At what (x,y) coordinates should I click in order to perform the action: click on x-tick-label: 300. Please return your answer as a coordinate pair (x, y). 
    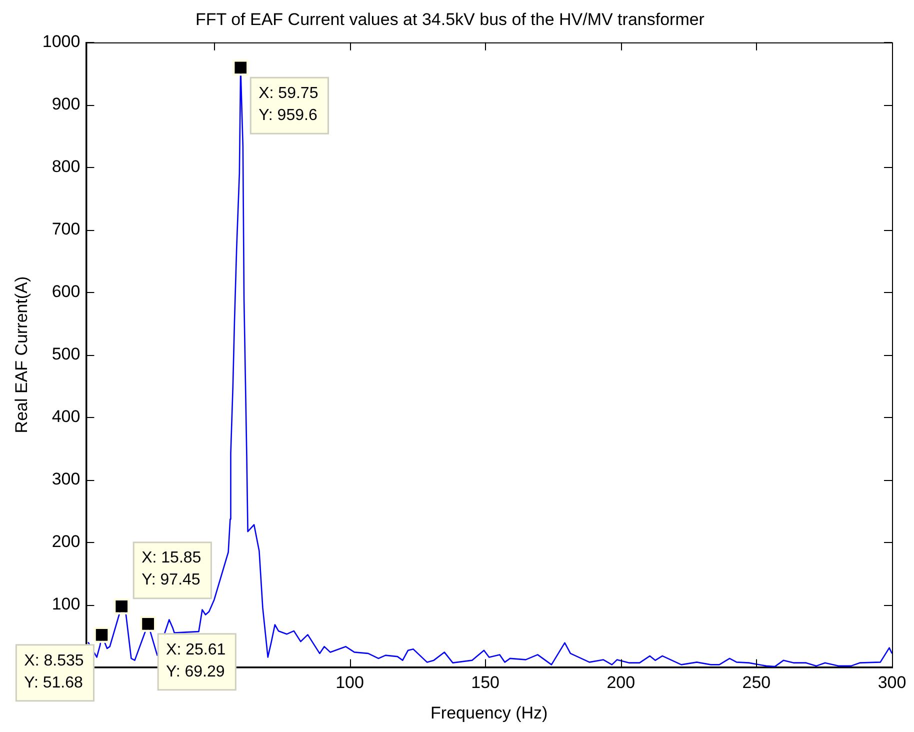
    Looking at the image, I should click on (892, 682).